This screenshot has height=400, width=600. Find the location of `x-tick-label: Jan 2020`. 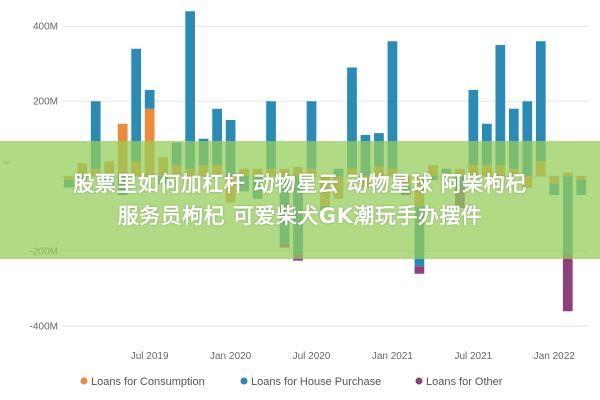

x-tick-label: Jan 2020 is located at coordinates (231, 356).